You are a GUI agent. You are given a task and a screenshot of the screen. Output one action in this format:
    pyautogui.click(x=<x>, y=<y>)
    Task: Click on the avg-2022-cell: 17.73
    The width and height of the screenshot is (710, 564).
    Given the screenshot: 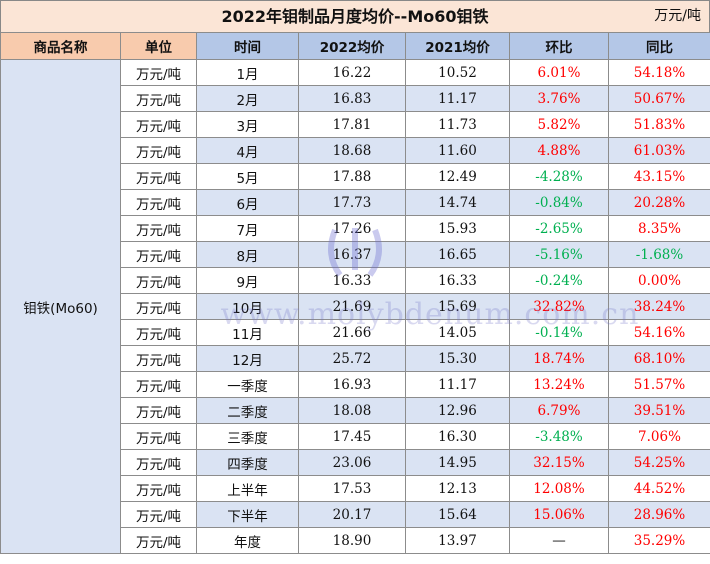 What is the action you would take?
    pyautogui.click(x=352, y=202)
    